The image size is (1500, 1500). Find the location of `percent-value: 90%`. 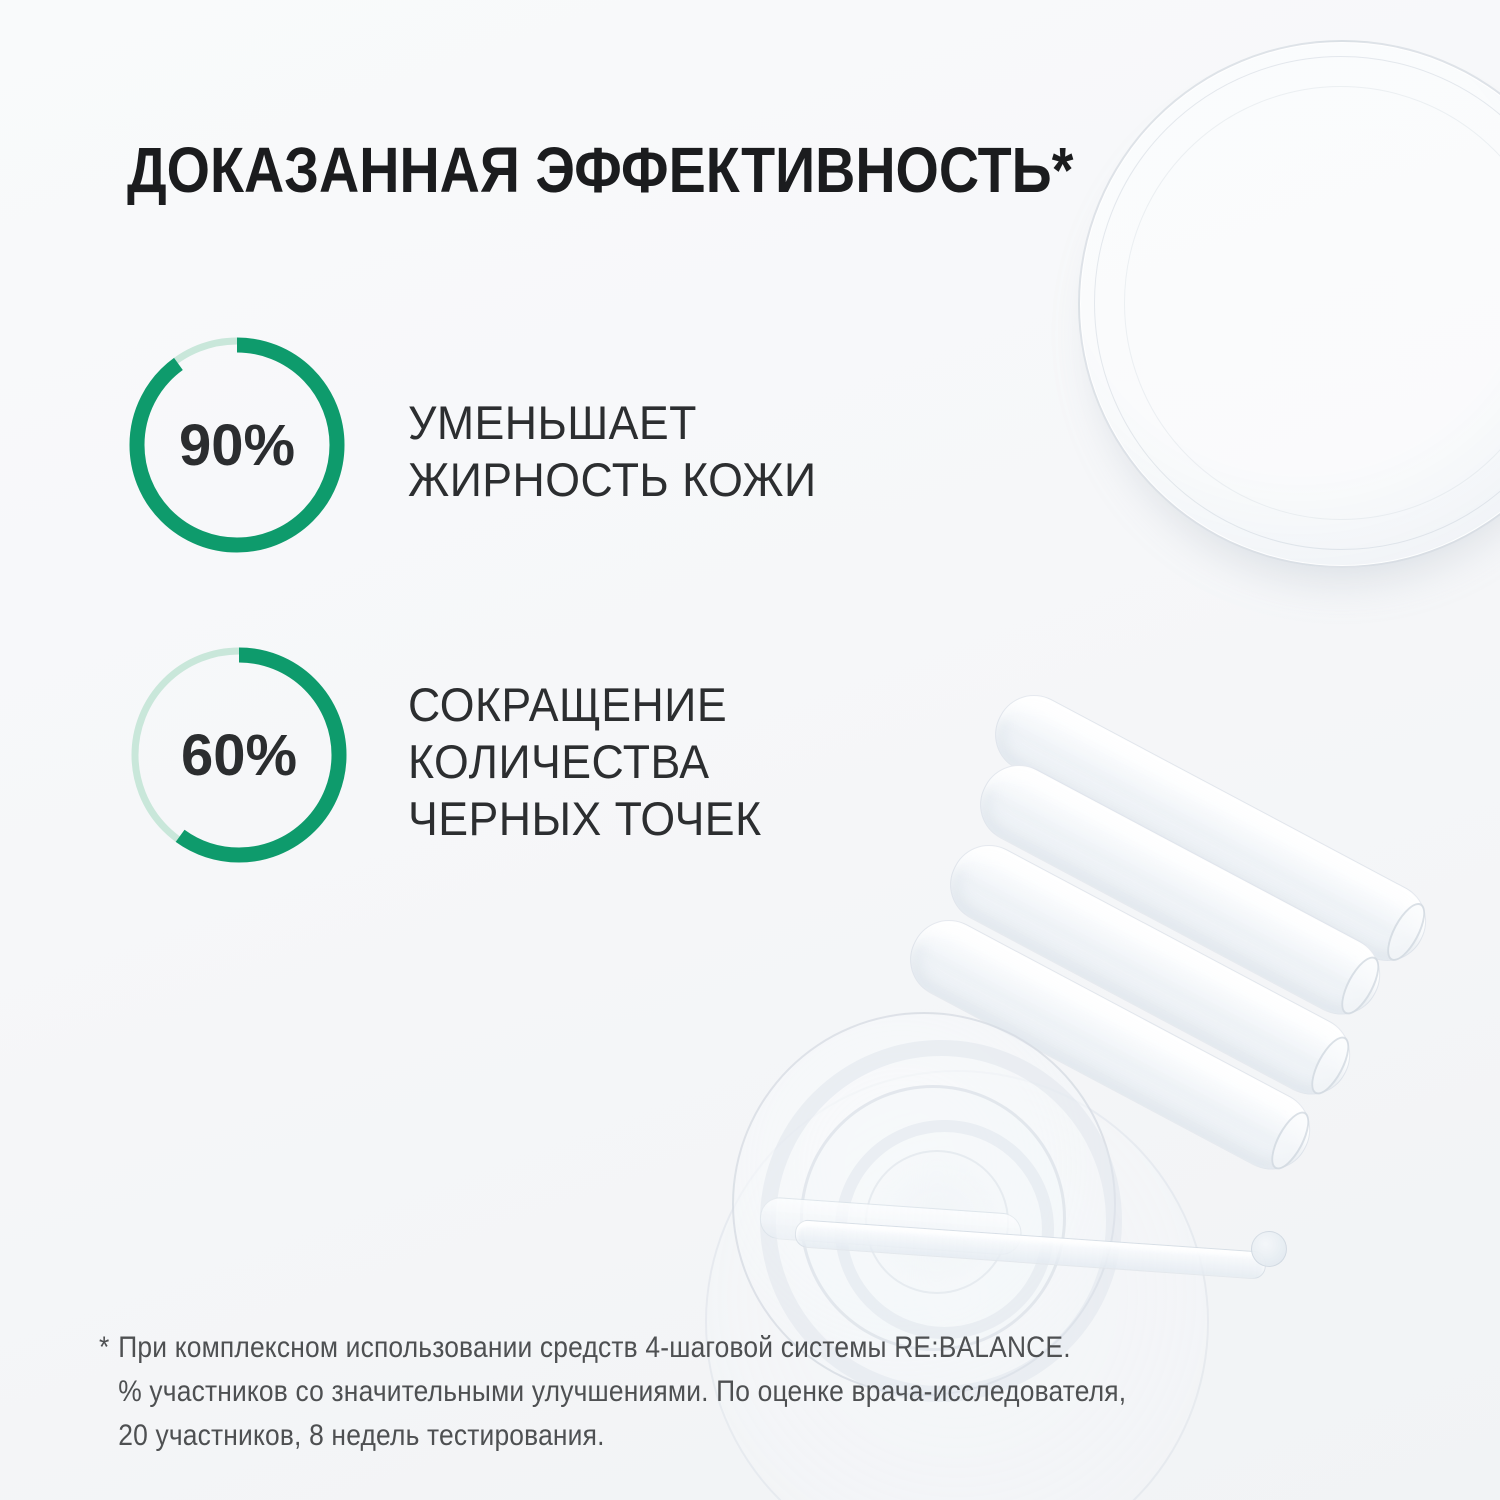

percent-value: 90% is located at coordinates (237, 445).